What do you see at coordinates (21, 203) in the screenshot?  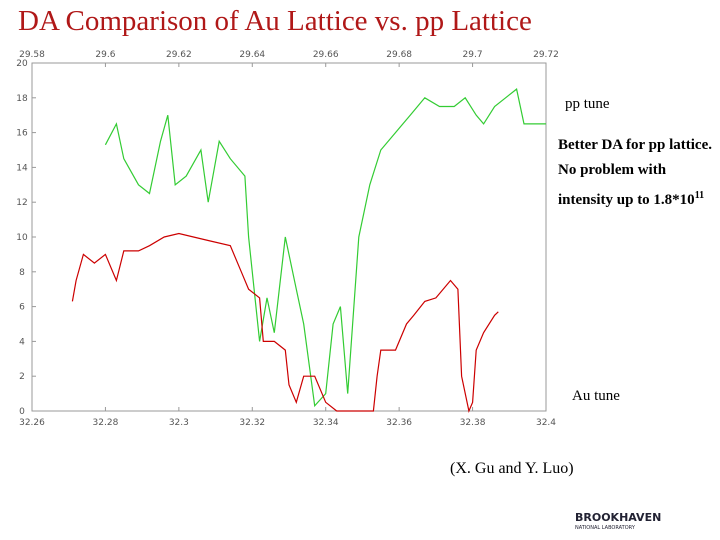 I see `y-tick-label: 12` at bounding box center [21, 203].